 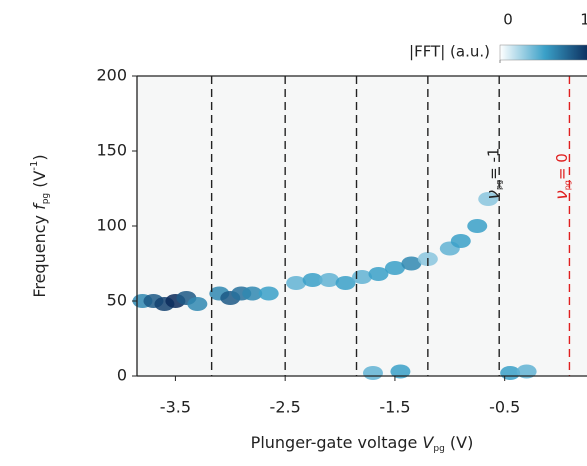 I want to click on colorbar, so click(x=543, y=52).